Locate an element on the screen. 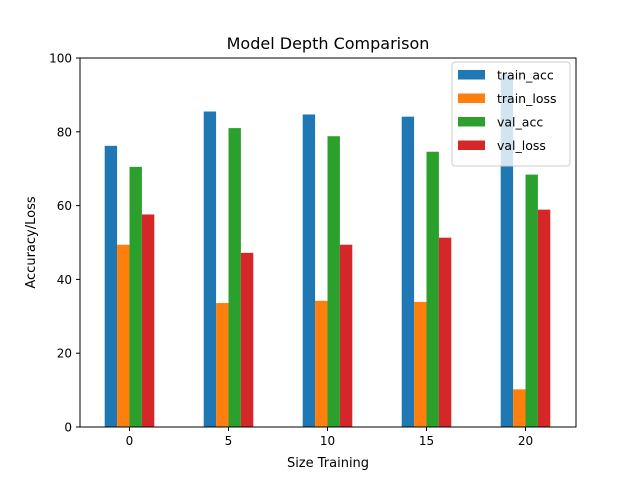 The width and height of the screenshot is (640, 480). x-axis-label: Size Training is located at coordinates (328, 463).